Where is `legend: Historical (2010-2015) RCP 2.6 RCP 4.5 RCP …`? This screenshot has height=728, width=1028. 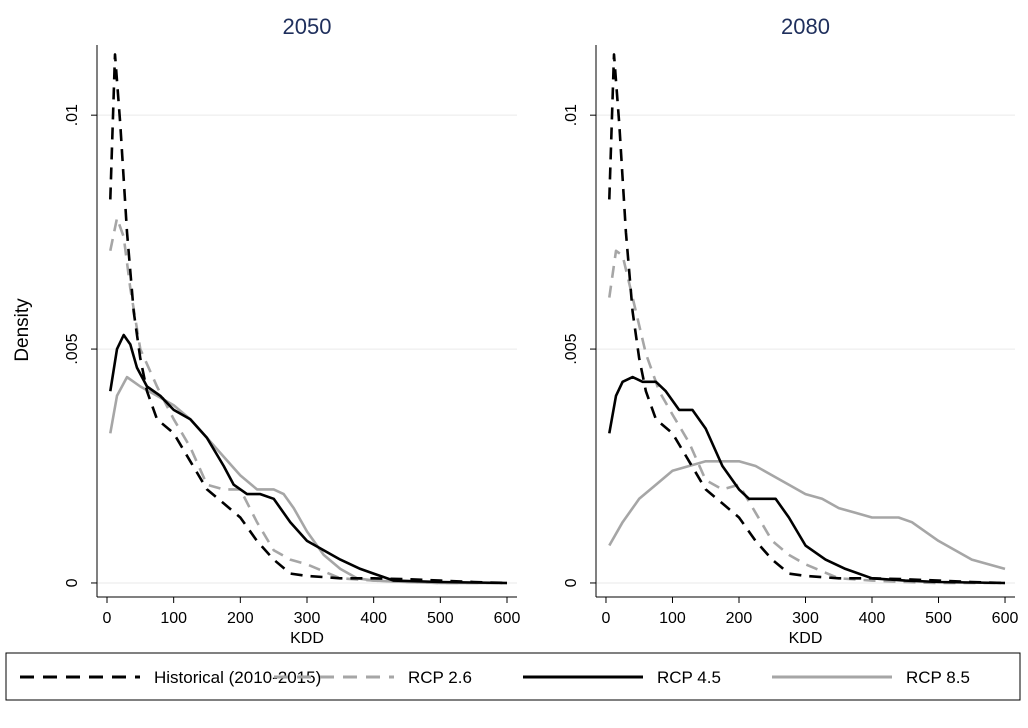 legend: Historical (2010-2015) RCP 2.6 RCP 4.5 RCP … is located at coordinates (513, 676).